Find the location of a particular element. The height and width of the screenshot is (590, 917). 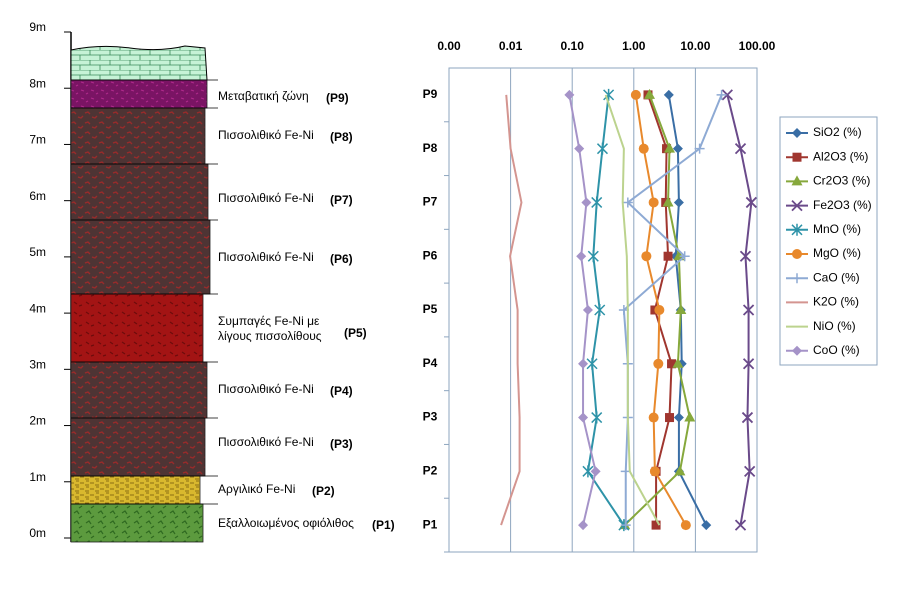

layer-label: Μεταβατική ζώνη is located at coordinates (263, 96).